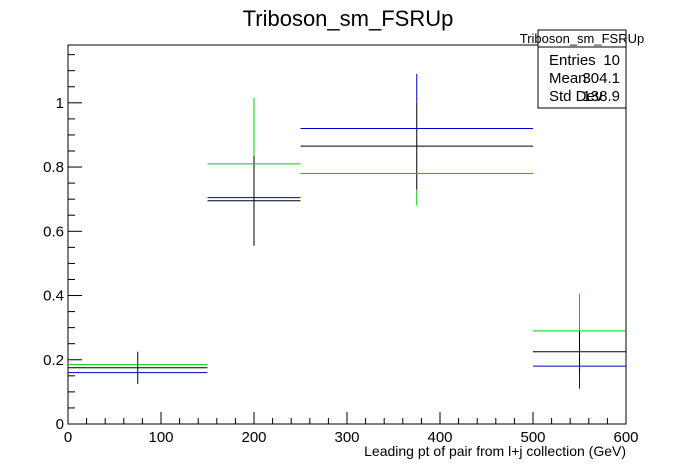 This screenshot has height=472, width=696. What do you see at coordinates (53, 231) in the screenshot?
I see `y-tick-label: 0.6` at bounding box center [53, 231].